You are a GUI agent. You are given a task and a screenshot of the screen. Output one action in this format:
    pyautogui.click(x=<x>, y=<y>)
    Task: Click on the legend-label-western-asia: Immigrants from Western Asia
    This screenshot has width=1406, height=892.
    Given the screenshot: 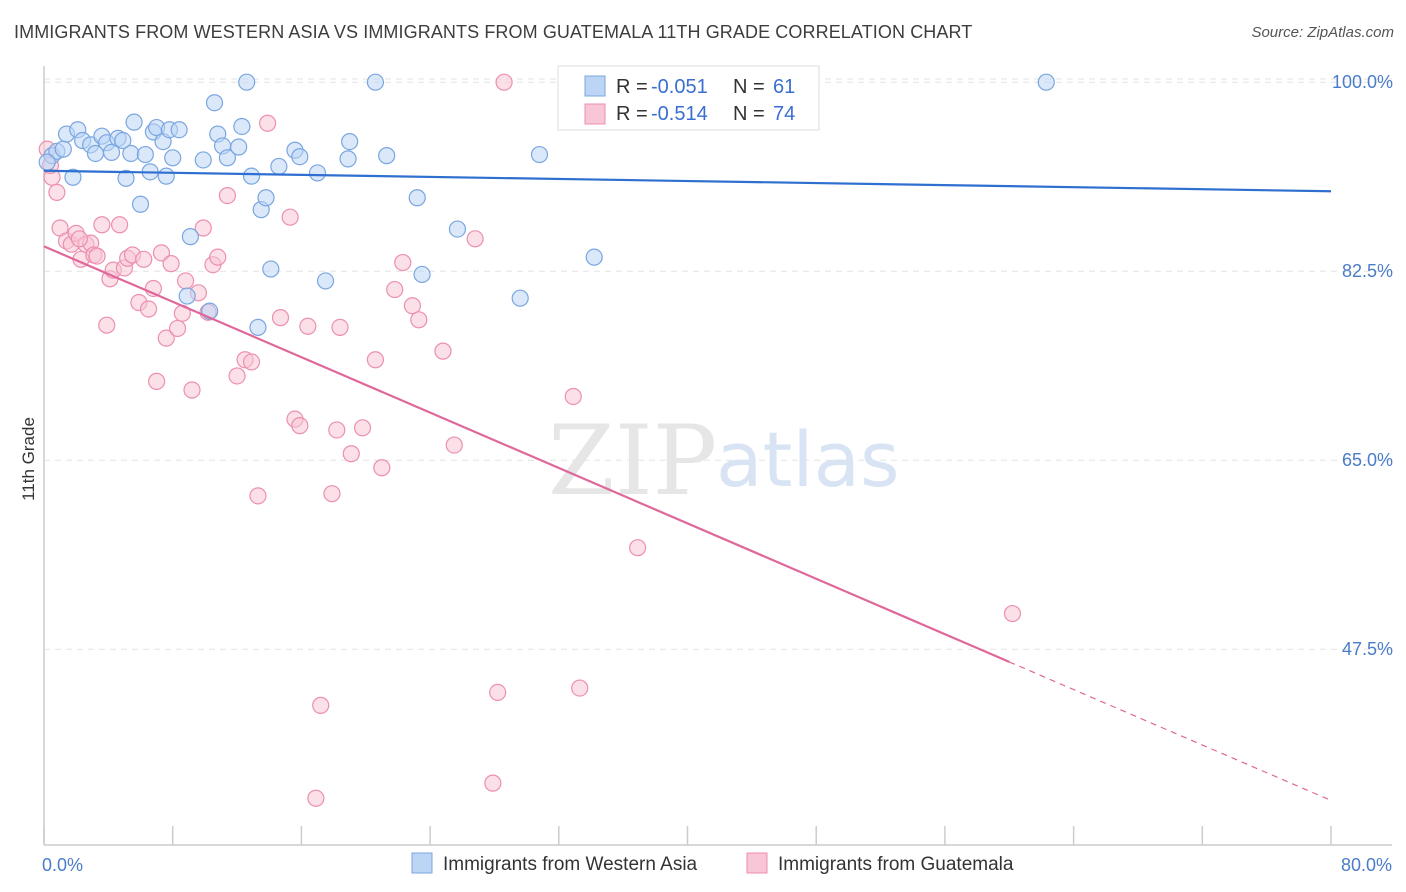 What is the action you would take?
    pyautogui.click(x=570, y=864)
    